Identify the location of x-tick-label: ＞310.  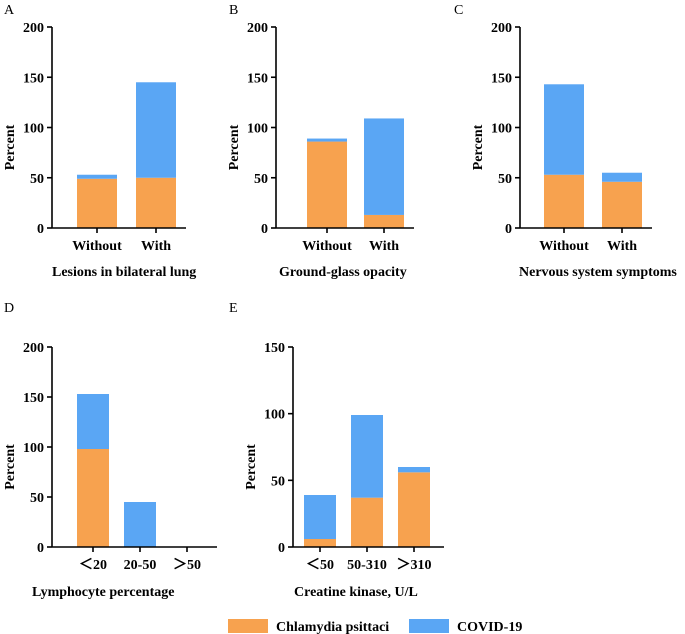
(414, 565).